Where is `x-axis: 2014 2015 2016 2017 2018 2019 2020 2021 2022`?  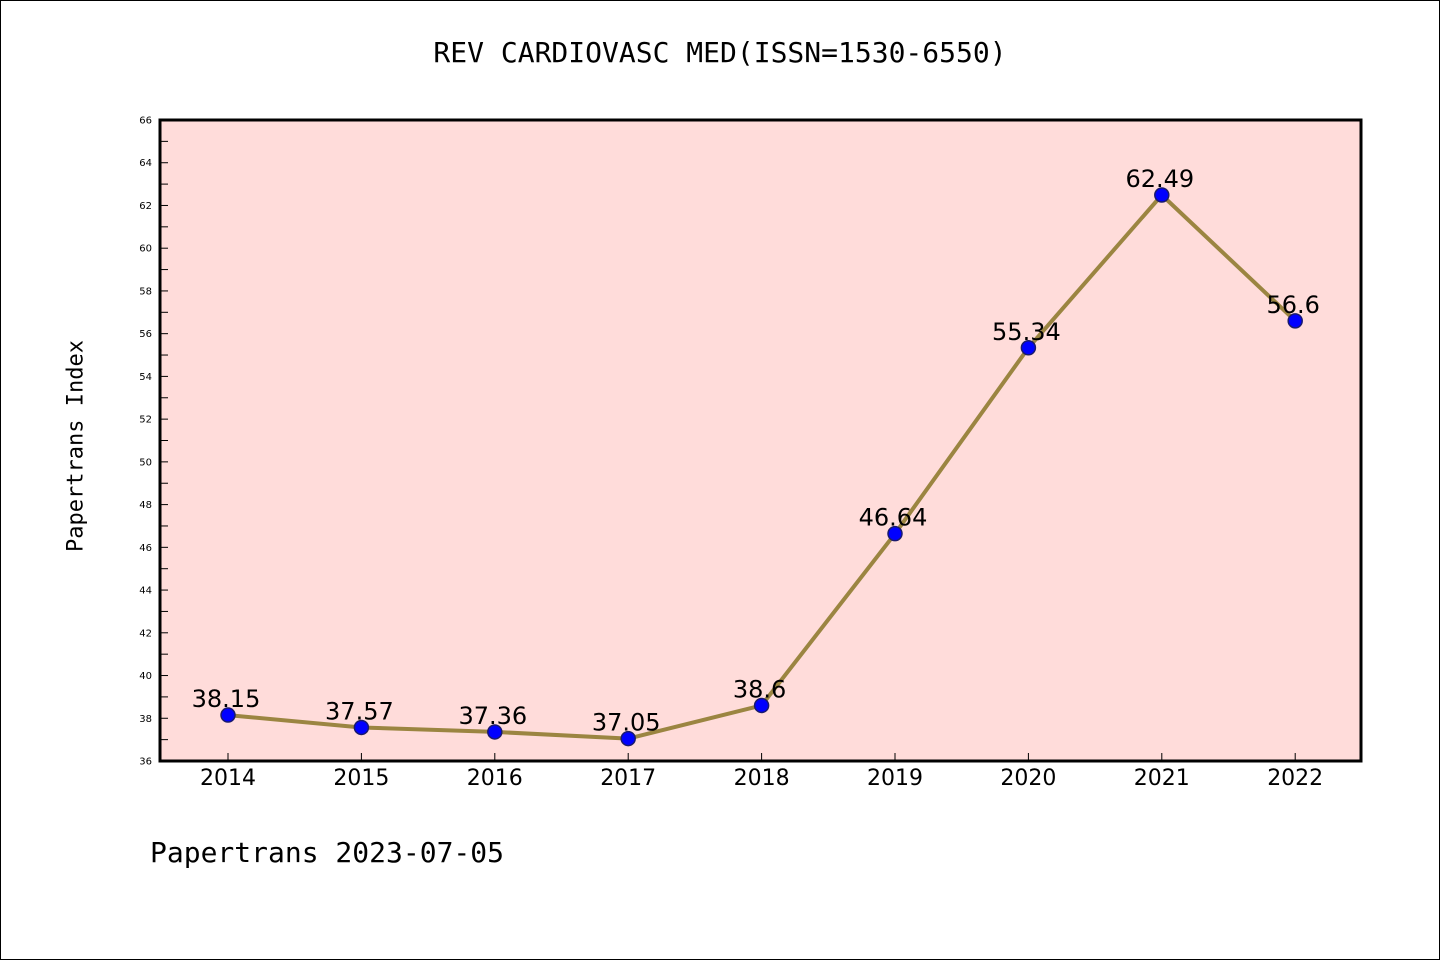
x-axis: 2014 2015 2016 2017 2018 2019 2020 2021 2022 is located at coordinates (761, 772).